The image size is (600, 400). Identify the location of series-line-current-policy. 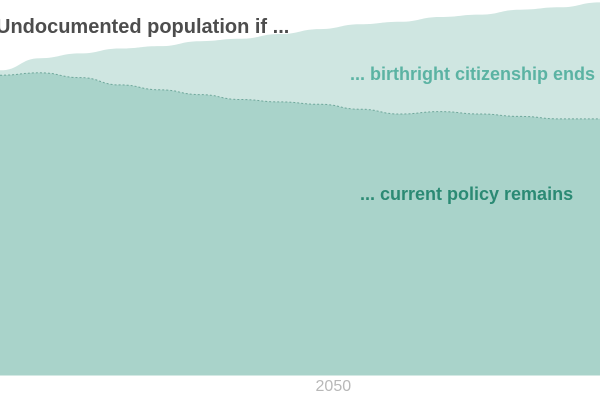
(300, 96).